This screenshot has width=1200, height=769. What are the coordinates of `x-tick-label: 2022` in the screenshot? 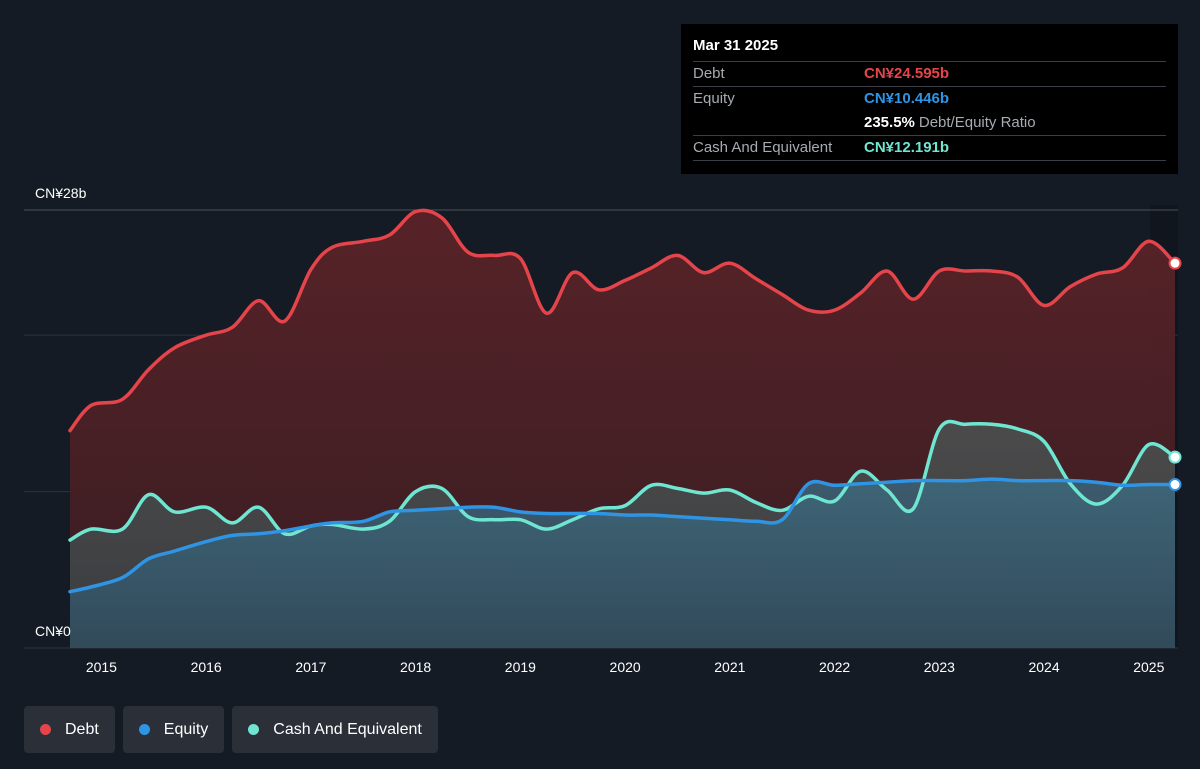 It's located at (834, 667).